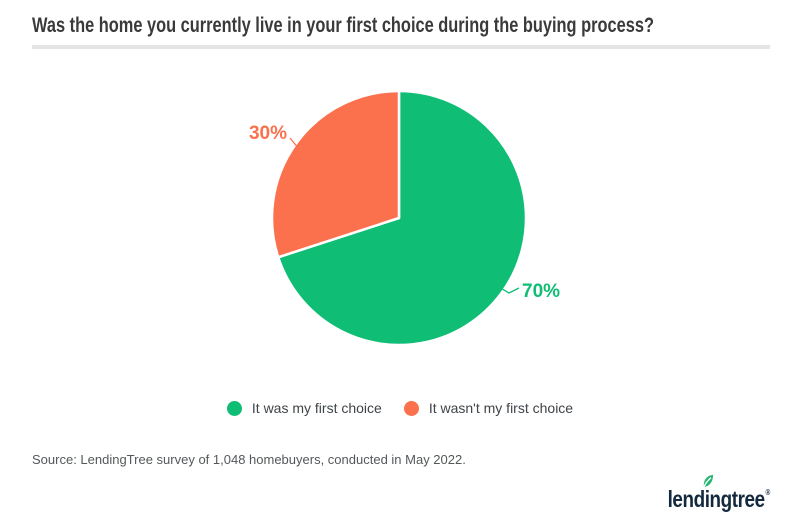 The height and width of the screenshot is (530, 800). What do you see at coordinates (316, 408) in the screenshot?
I see `legend-label-first-choice: It was my first choice` at bounding box center [316, 408].